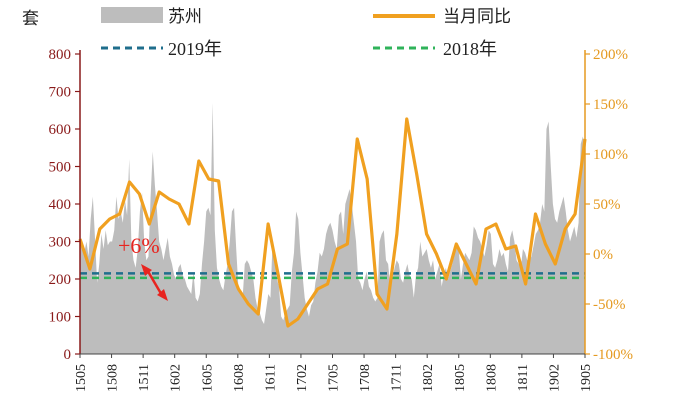  What do you see at coordinates (139, 245) in the screenshot?
I see `annotation-label: +6%` at bounding box center [139, 245].